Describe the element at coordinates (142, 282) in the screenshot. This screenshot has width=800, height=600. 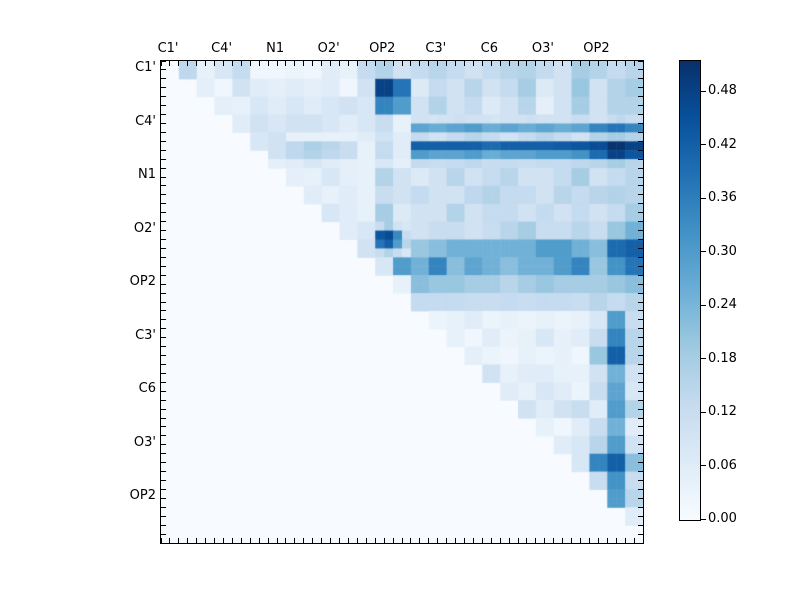
I see `y-axis-label-4: OP2` at that location.